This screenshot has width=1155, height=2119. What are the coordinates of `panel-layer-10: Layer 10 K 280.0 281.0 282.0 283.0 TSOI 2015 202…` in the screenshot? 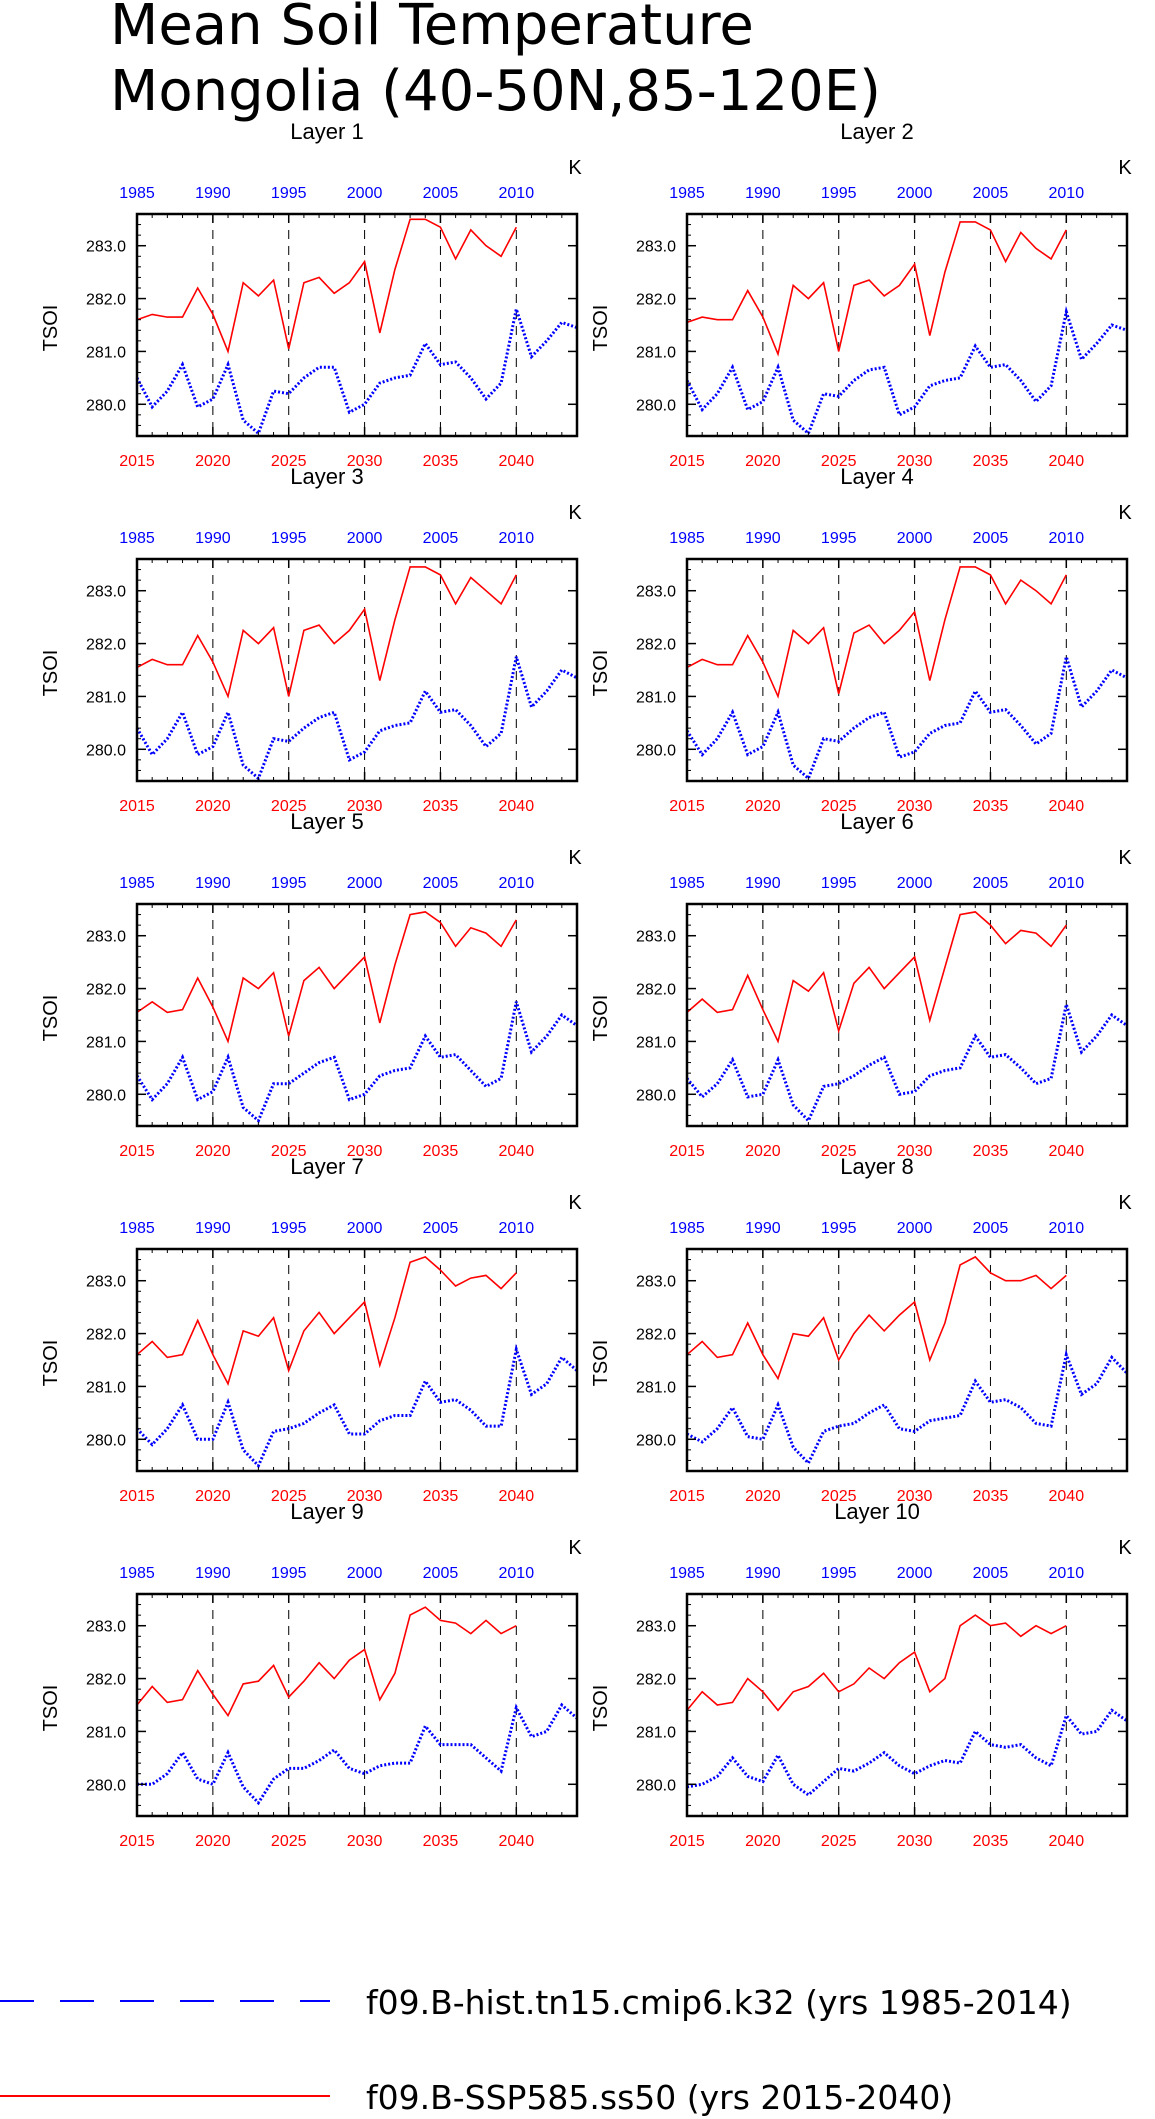 It's located at (861, 1674).